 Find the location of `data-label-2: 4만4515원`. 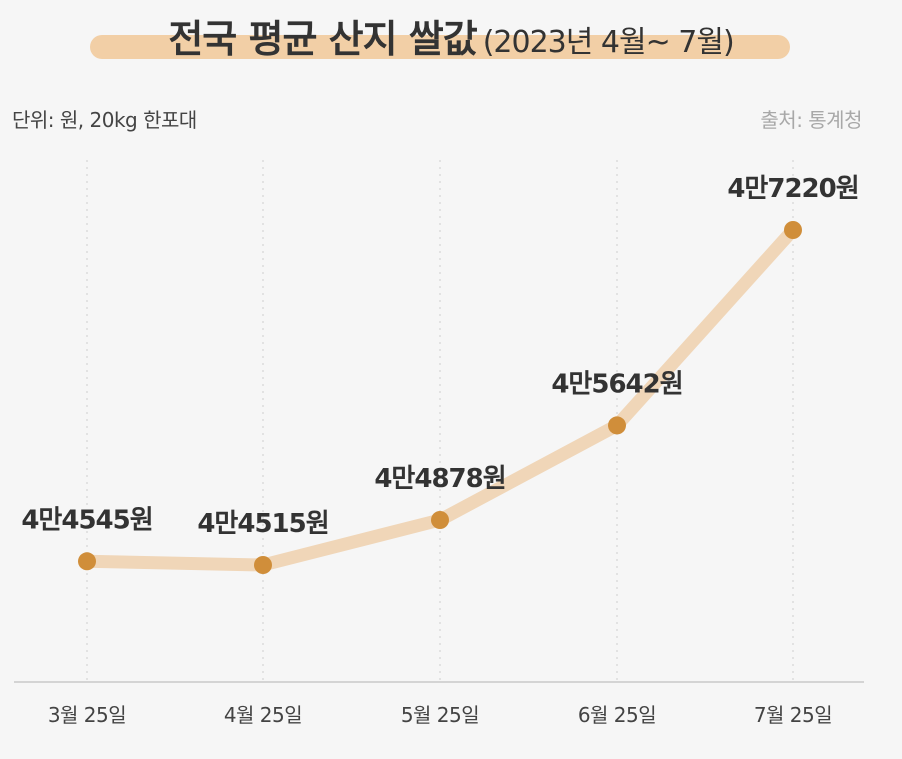

data-label-2: 4만4515원 is located at coordinates (262, 524).